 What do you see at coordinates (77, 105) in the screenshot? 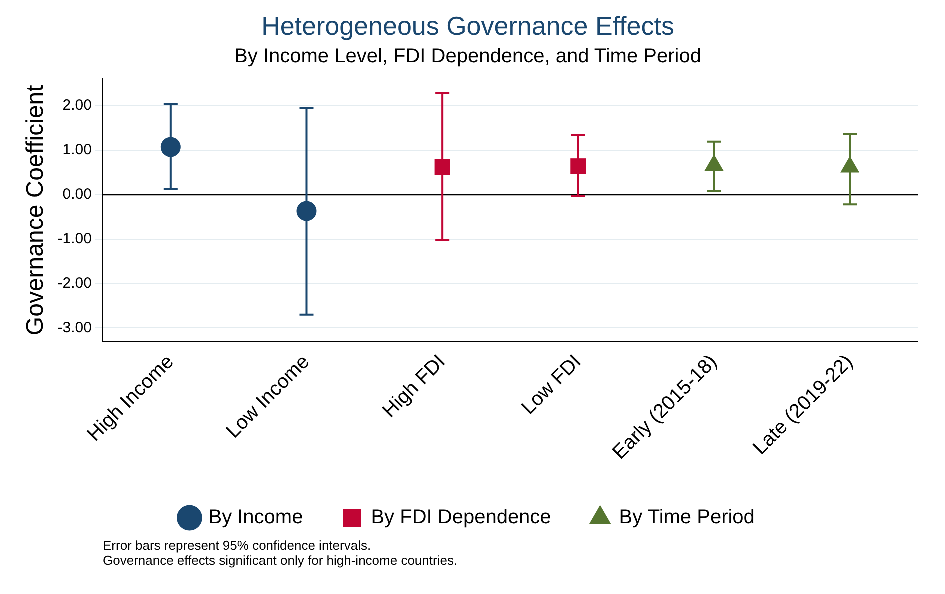
I see `y-tick-label: 2.00` at bounding box center [77, 105].